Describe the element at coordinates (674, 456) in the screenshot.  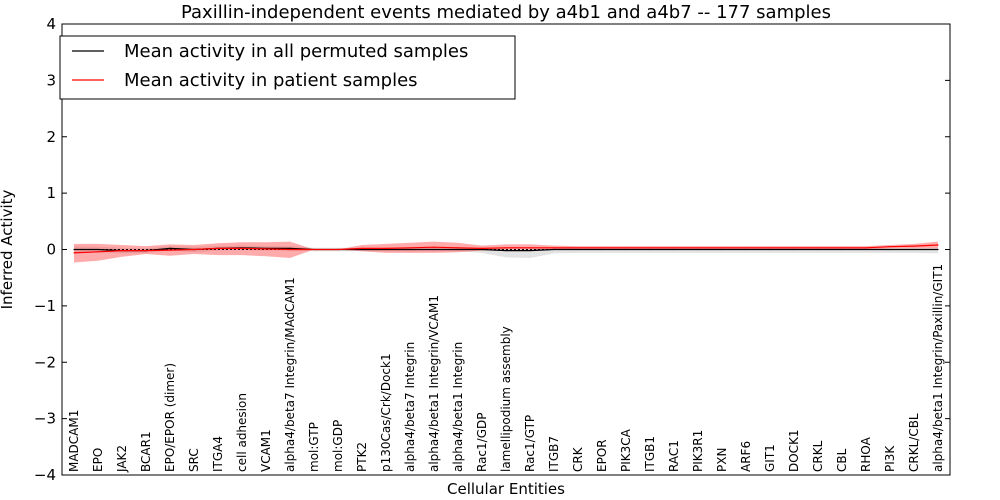
I see `category-label: RAC1` at that location.